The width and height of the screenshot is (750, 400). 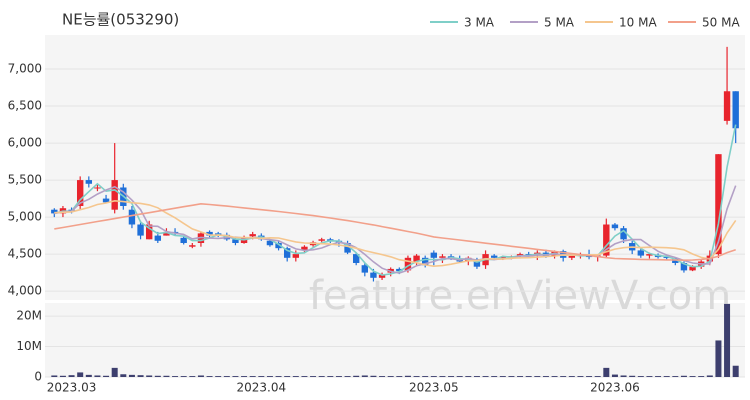 I want to click on y-tick-label: 7,000, so click(x=25, y=69).